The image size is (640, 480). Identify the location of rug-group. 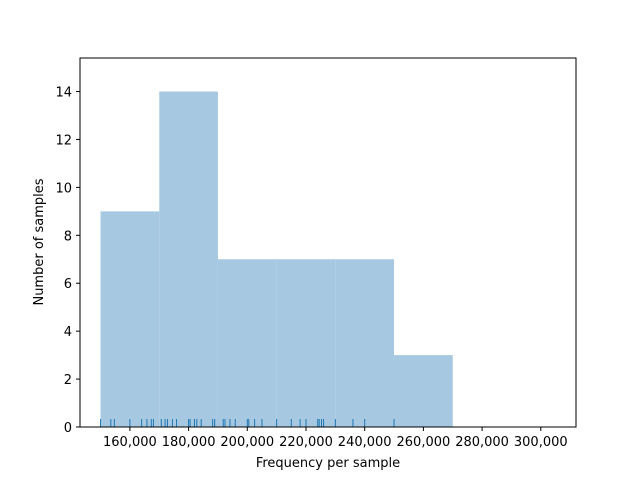
(247, 423).